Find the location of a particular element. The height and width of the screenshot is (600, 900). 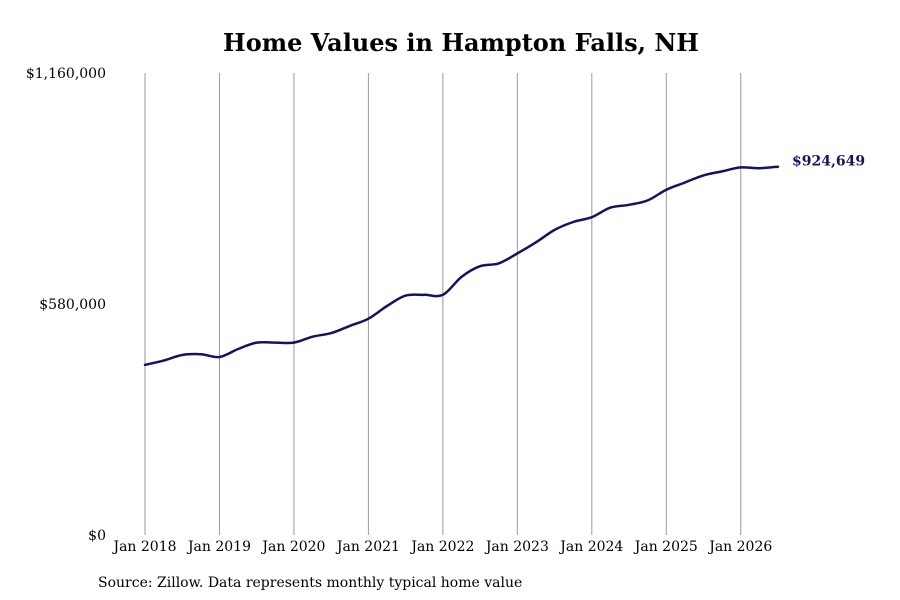

y-tick-label: $1,160,000 is located at coordinates (66, 74).